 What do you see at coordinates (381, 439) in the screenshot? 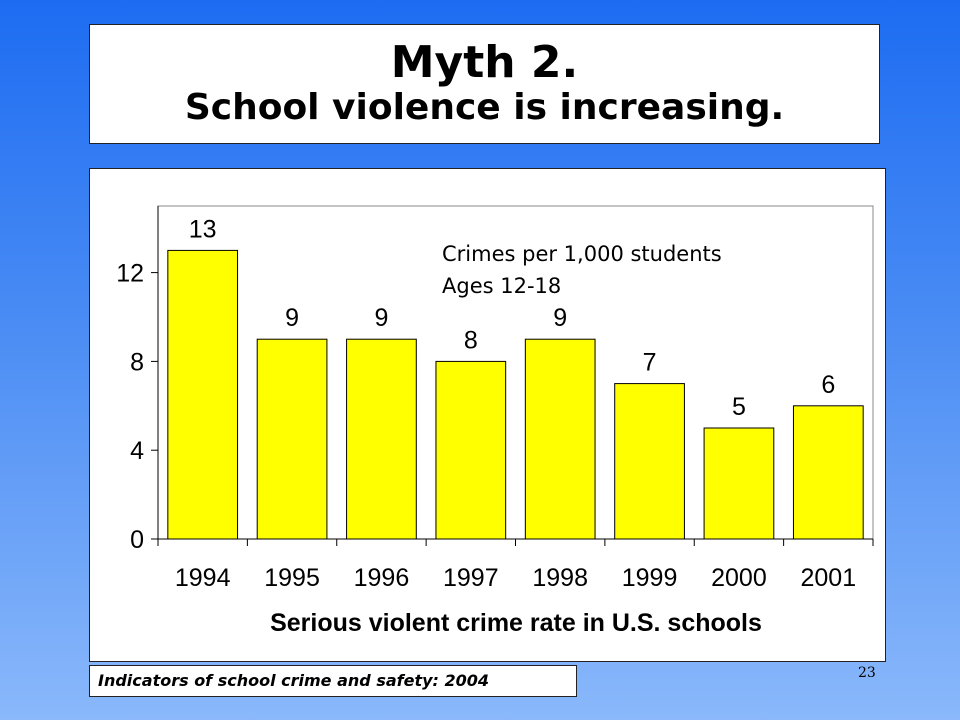
I see `bar-1996` at bounding box center [381, 439].